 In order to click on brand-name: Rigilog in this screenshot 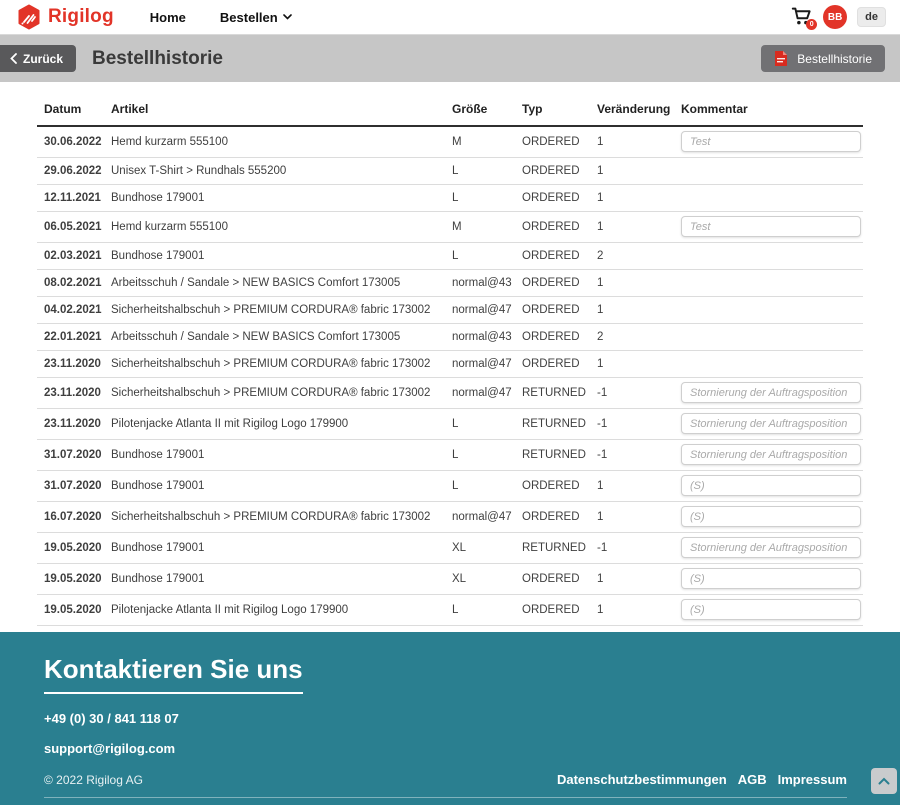, I will do `click(81, 16)`.